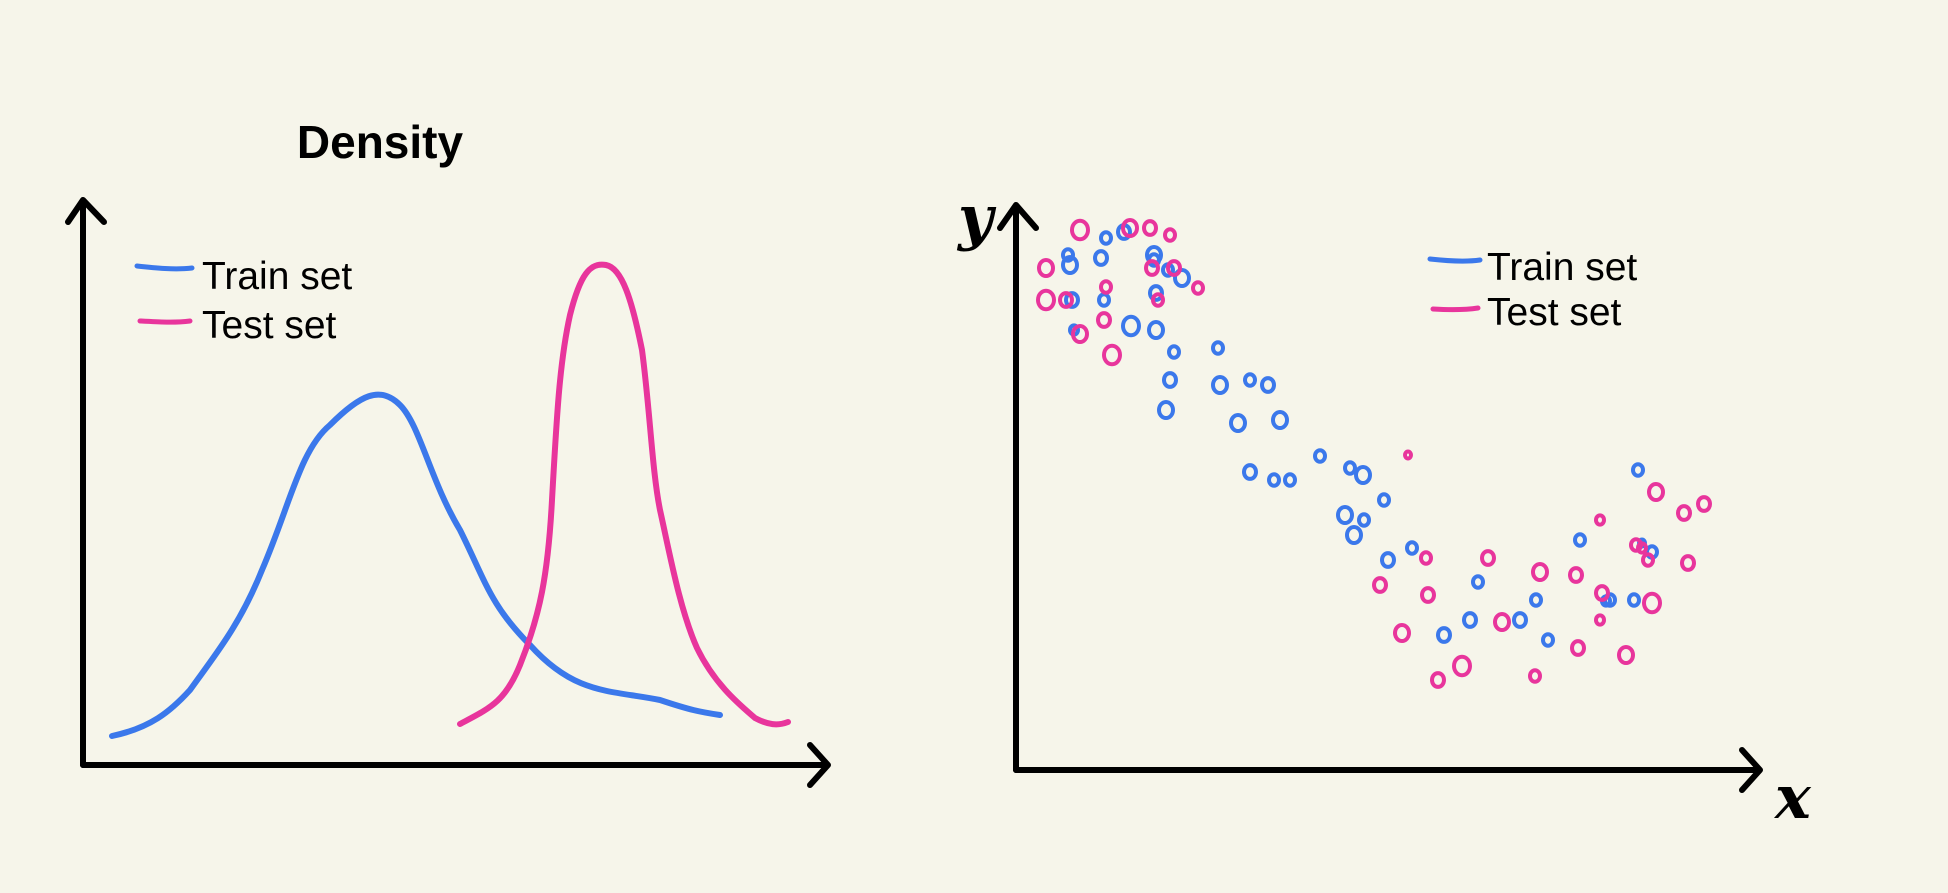  Describe the element at coordinates (380, 142) in the screenshot. I see `density-title: Density` at that location.